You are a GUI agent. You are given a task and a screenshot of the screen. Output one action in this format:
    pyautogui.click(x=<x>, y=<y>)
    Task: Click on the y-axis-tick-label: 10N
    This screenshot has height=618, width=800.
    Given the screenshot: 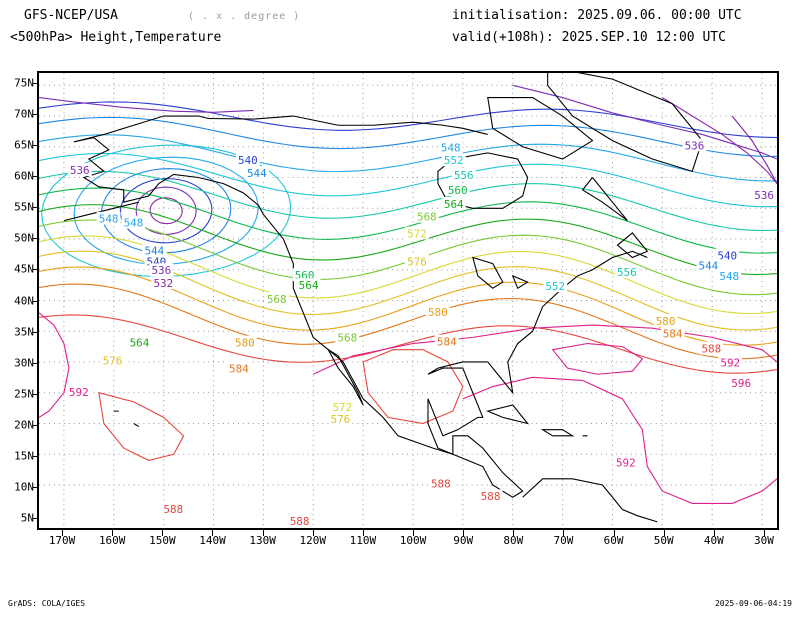 What is the action you would take?
    pyautogui.click(x=24, y=487)
    